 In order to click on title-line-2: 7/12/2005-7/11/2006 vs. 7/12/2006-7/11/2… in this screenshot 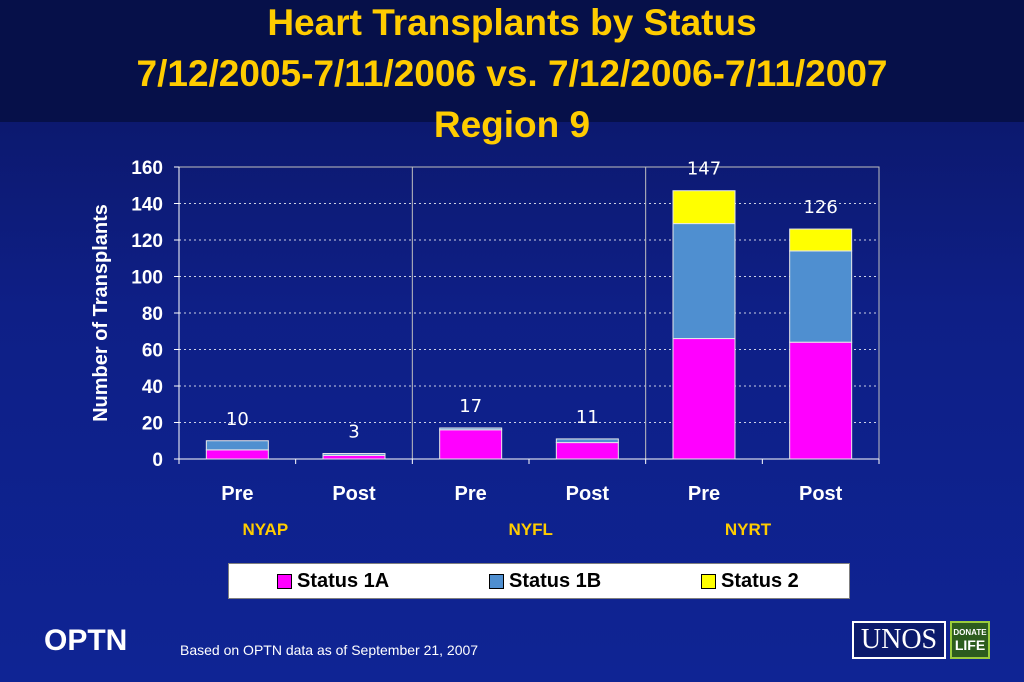, I will do `click(512, 73)`.